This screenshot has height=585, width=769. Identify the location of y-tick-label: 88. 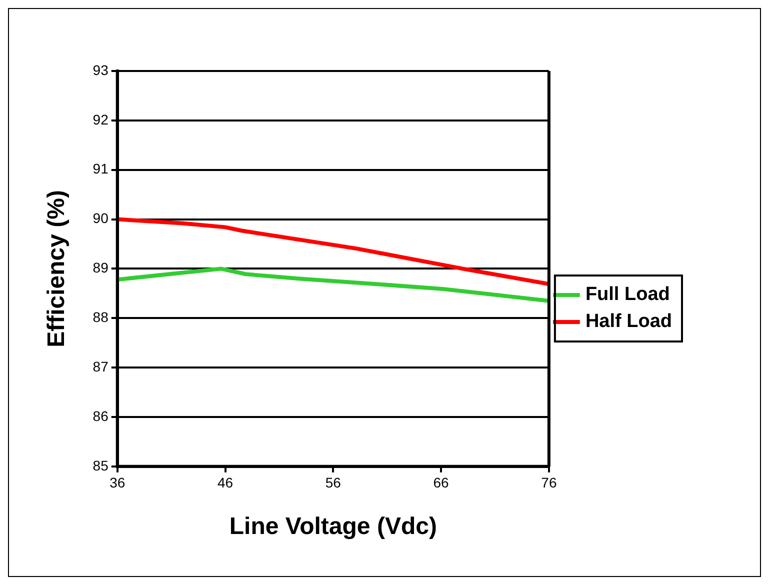
(100, 316).